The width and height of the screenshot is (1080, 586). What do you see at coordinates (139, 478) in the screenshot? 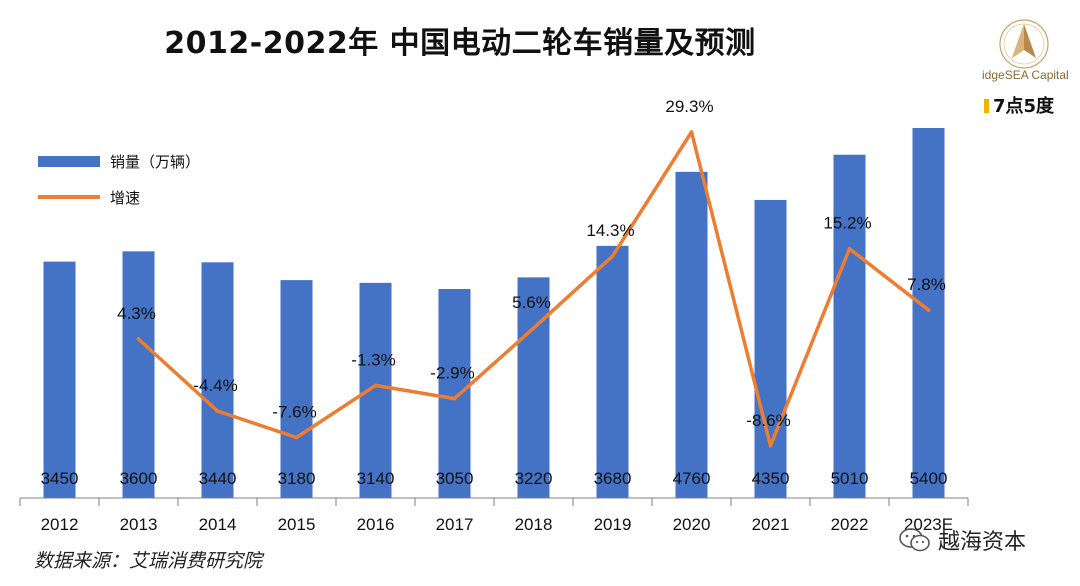
I see `bar-value-label: 3600` at bounding box center [139, 478].